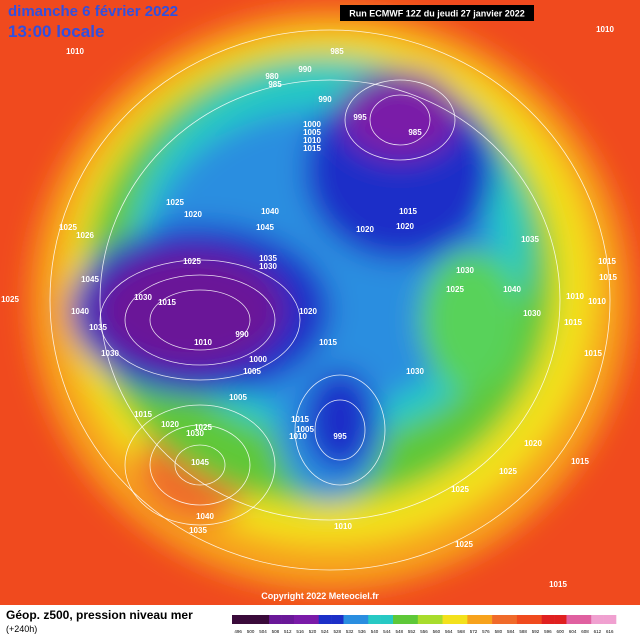 The height and width of the screenshot is (640, 640). I want to click on scale-label: 584, so click(511, 631).